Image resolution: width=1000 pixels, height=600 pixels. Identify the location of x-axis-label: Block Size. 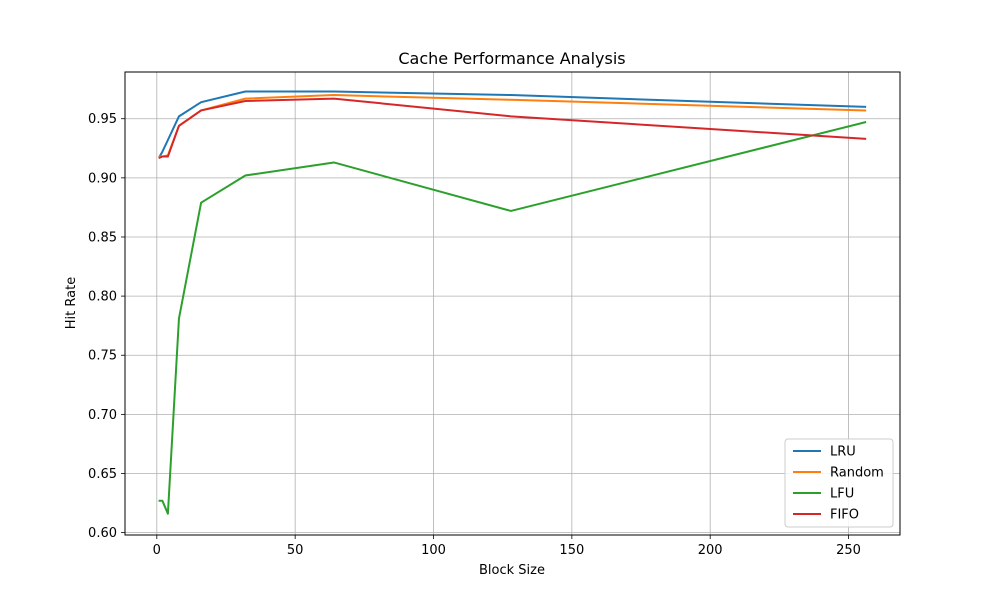
(512, 570).